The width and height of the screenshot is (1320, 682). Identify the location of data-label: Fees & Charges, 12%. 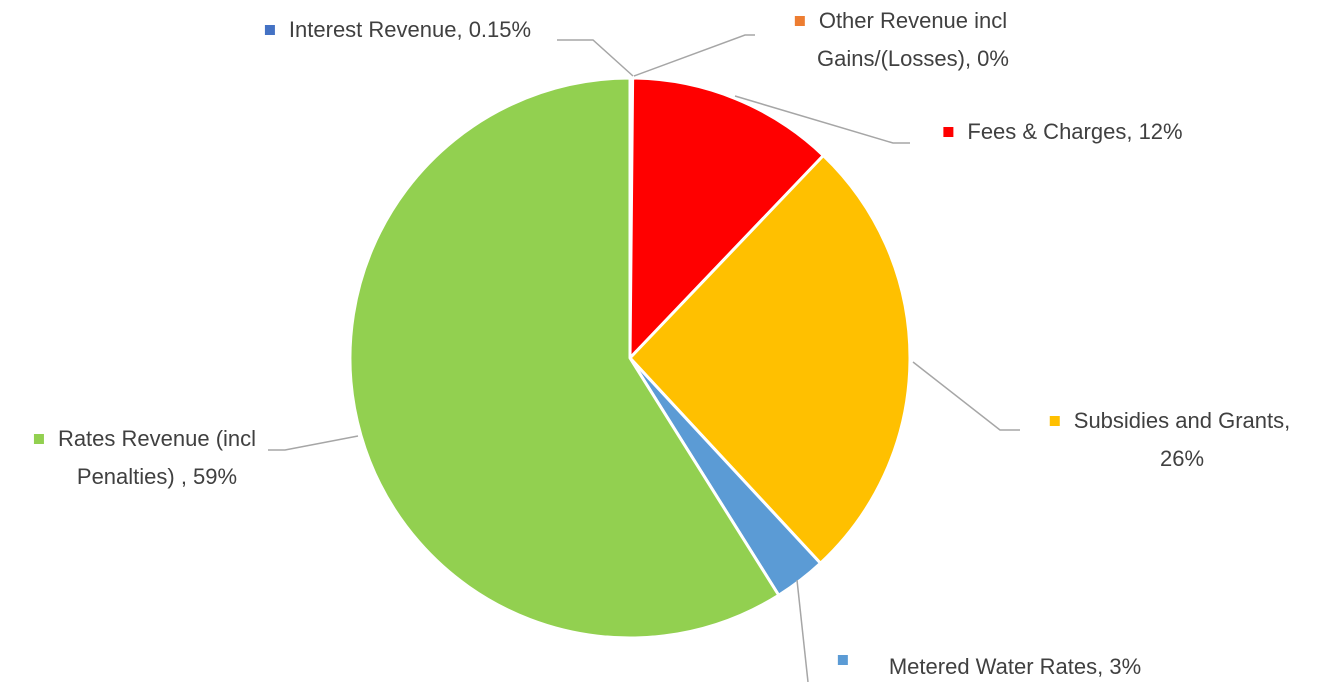
(1063, 131).